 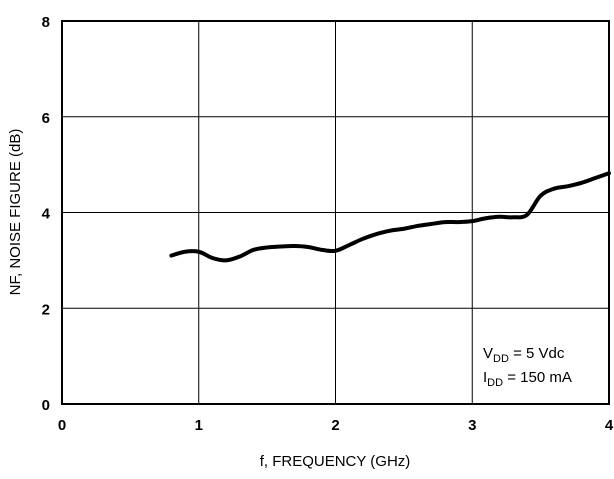 I want to click on annotation-vdd: VDD = 5 Vdc, so click(x=524, y=355).